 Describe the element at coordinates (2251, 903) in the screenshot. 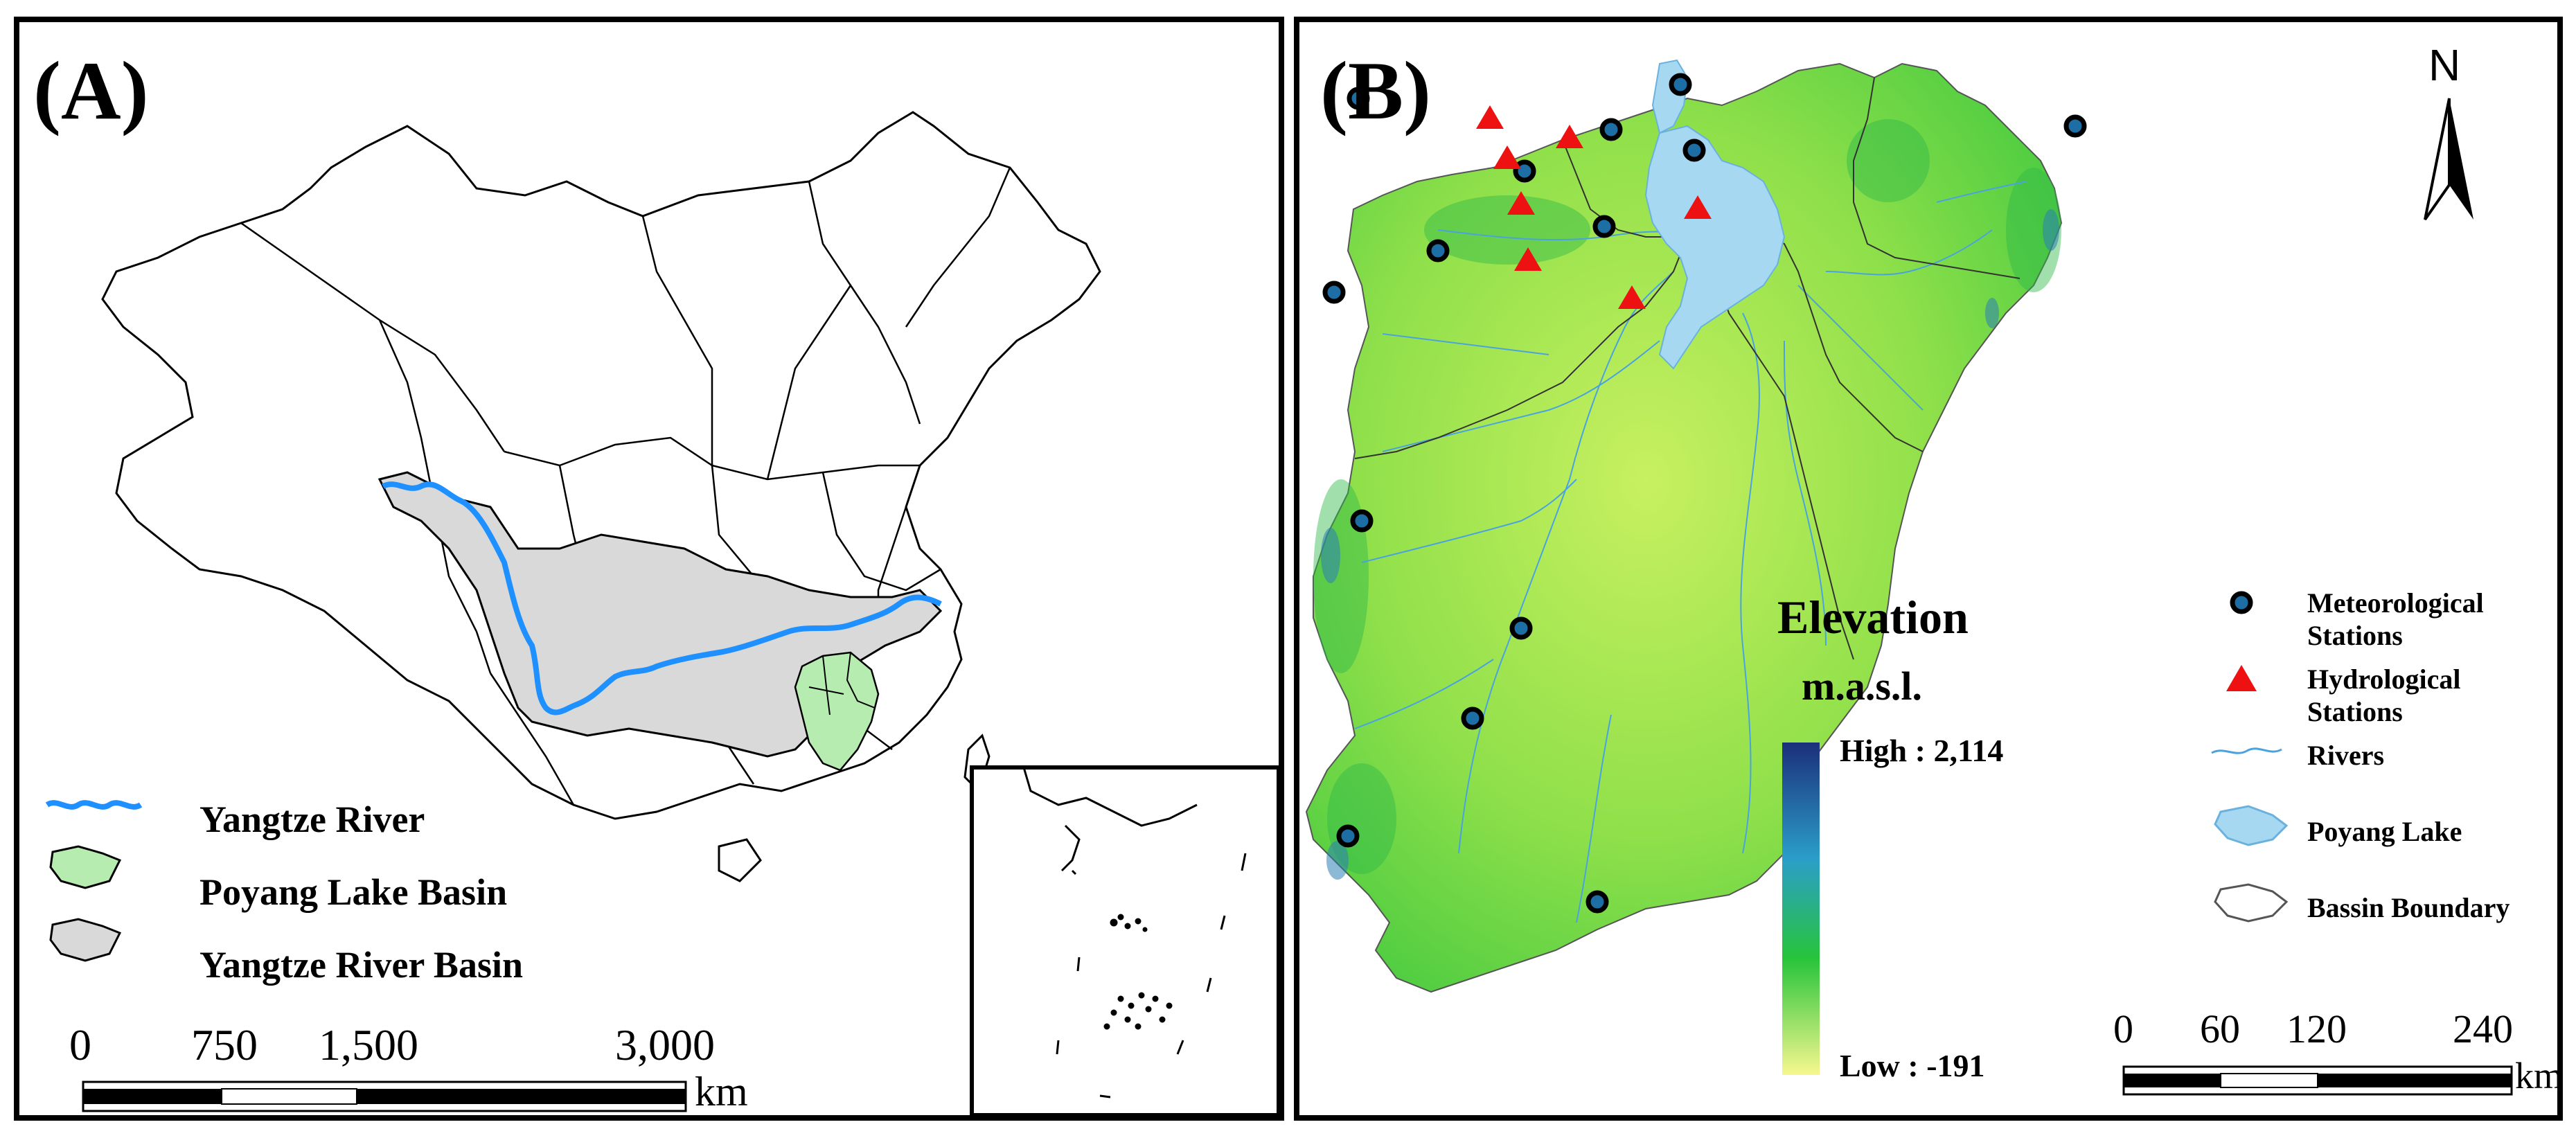

I see `legend-boundary-icon` at that location.